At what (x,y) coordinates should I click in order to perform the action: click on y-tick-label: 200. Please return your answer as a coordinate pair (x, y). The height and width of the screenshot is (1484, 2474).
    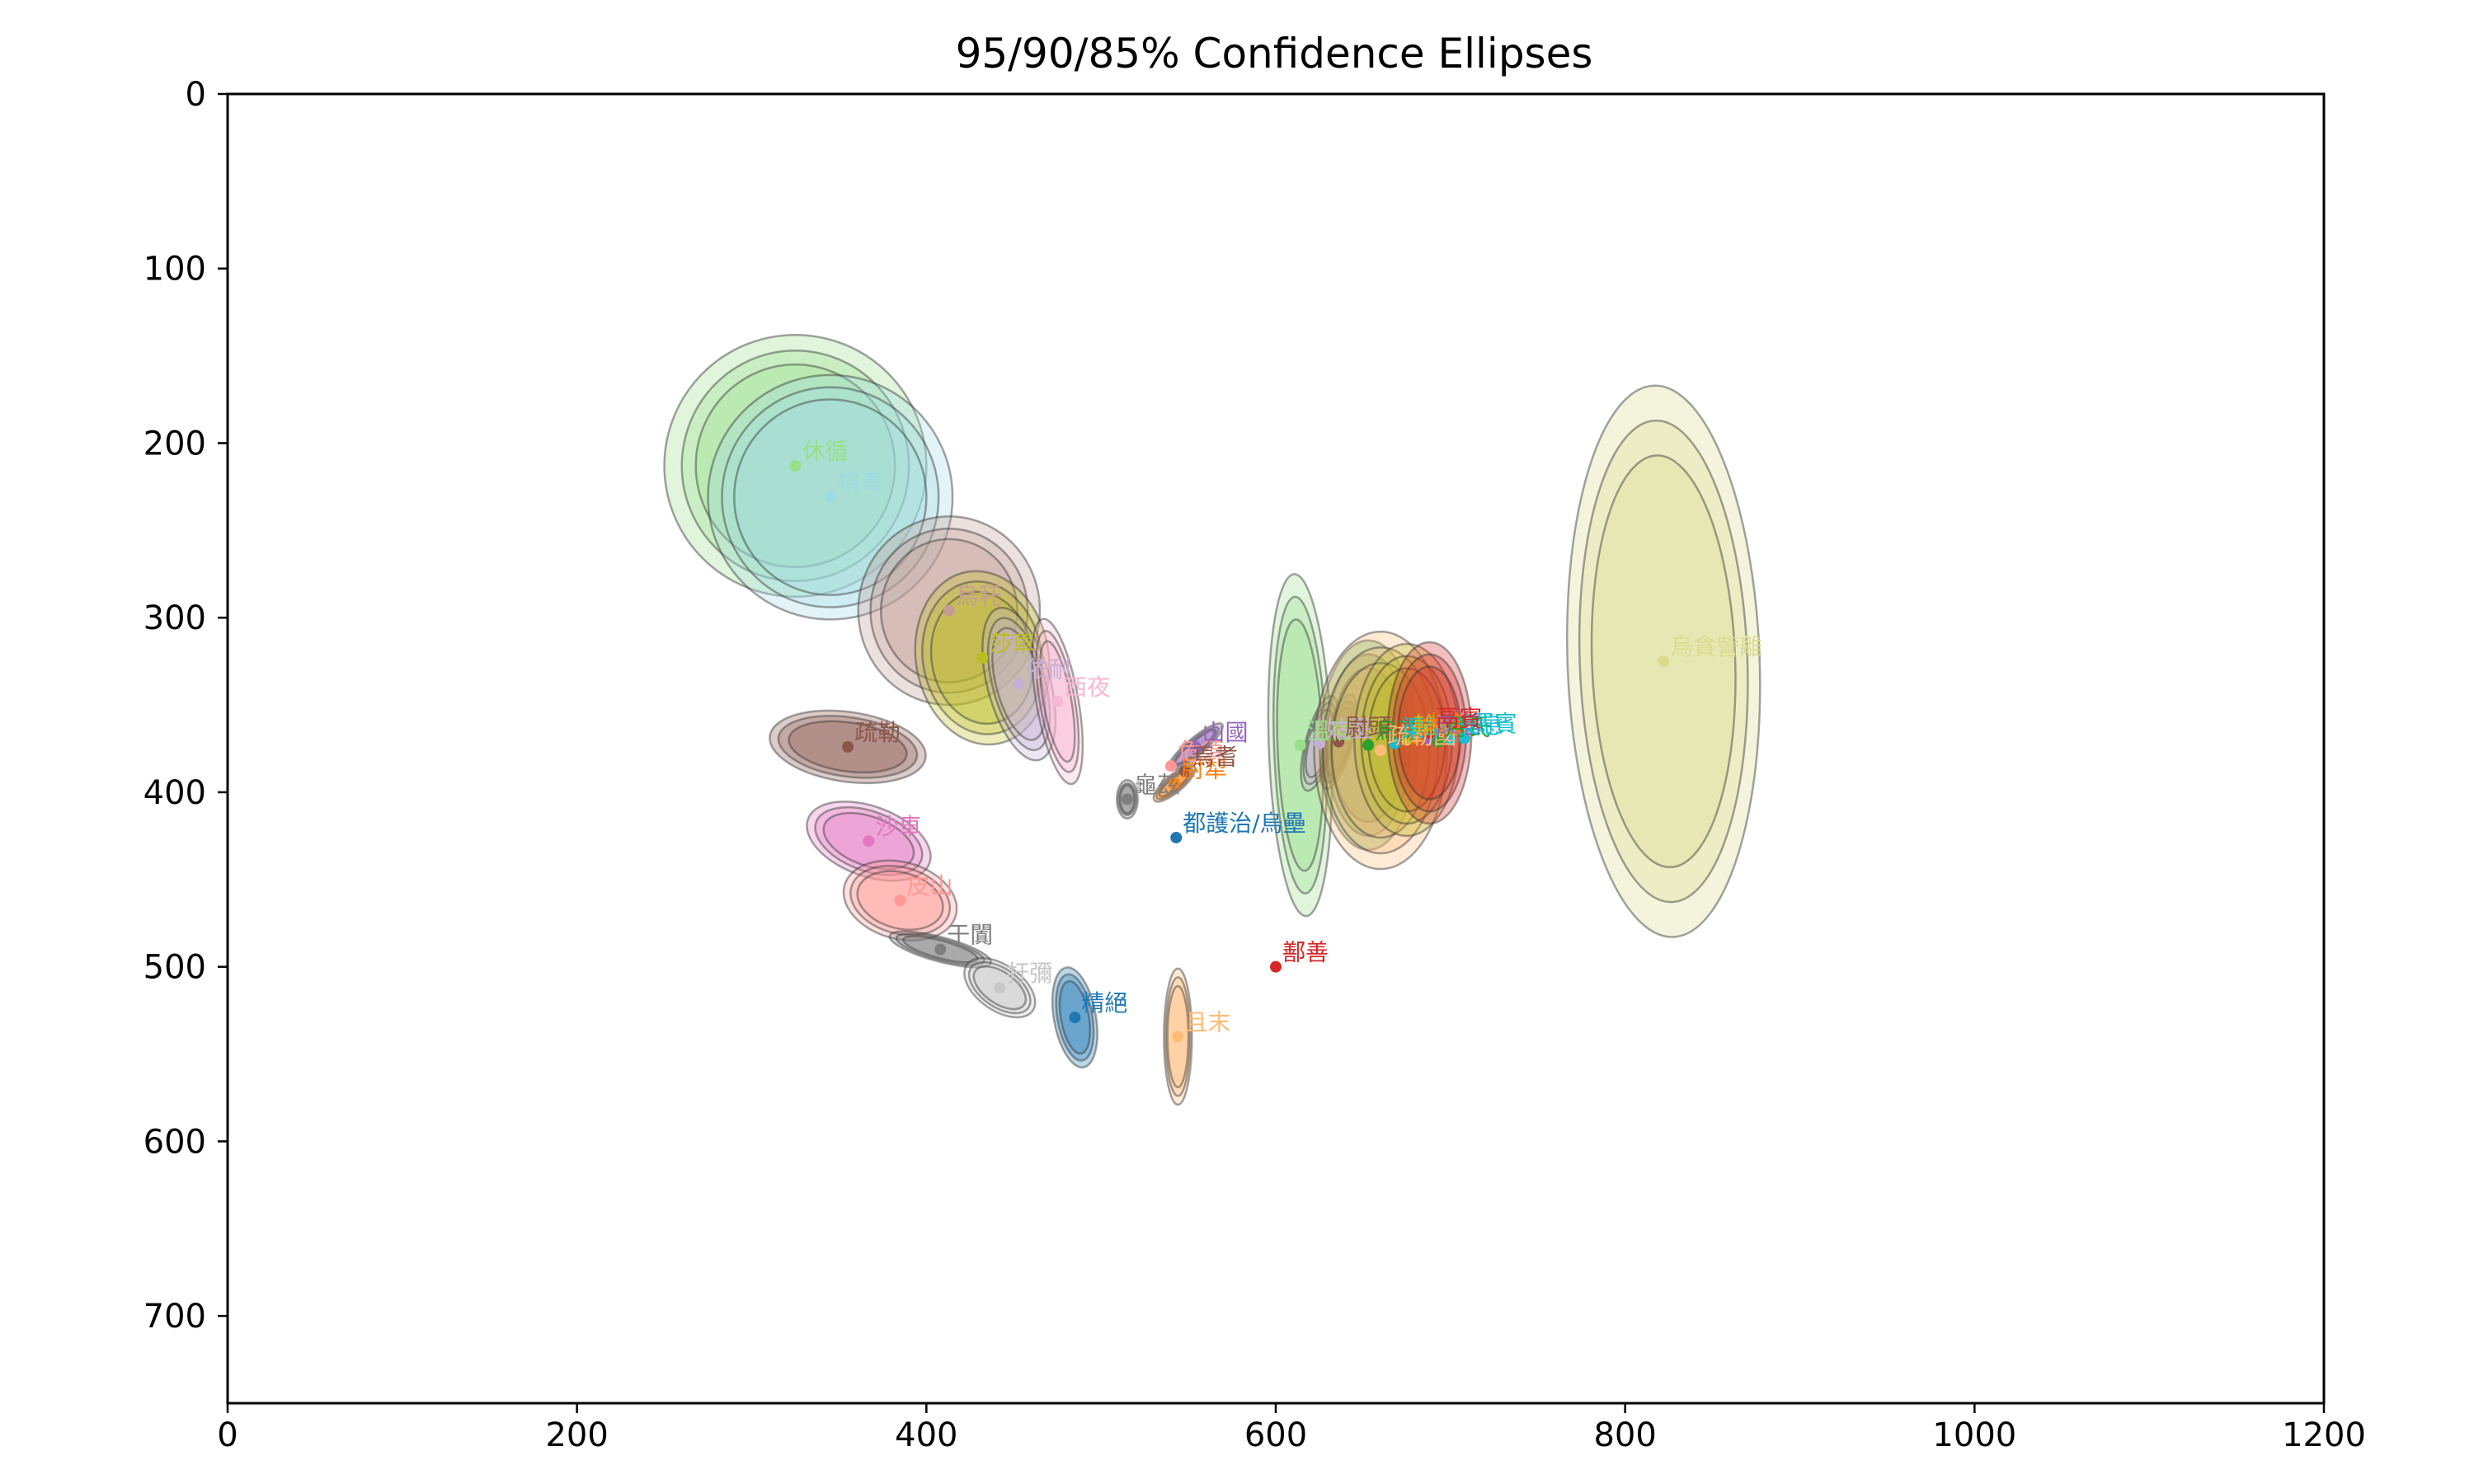
    Looking at the image, I should click on (174, 444).